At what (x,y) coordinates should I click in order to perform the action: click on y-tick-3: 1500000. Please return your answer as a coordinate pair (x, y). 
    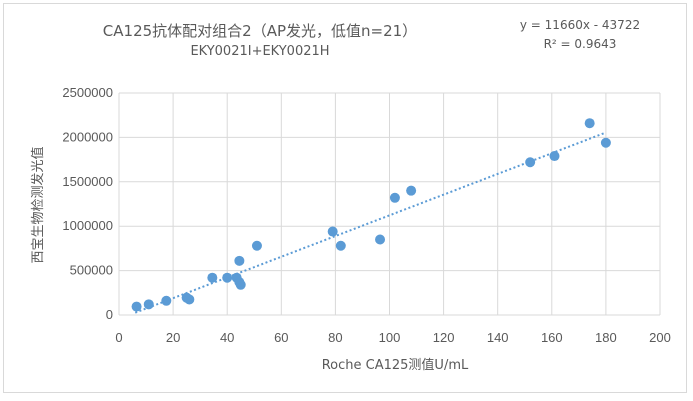
    Looking at the image, I should click on (87, 181).